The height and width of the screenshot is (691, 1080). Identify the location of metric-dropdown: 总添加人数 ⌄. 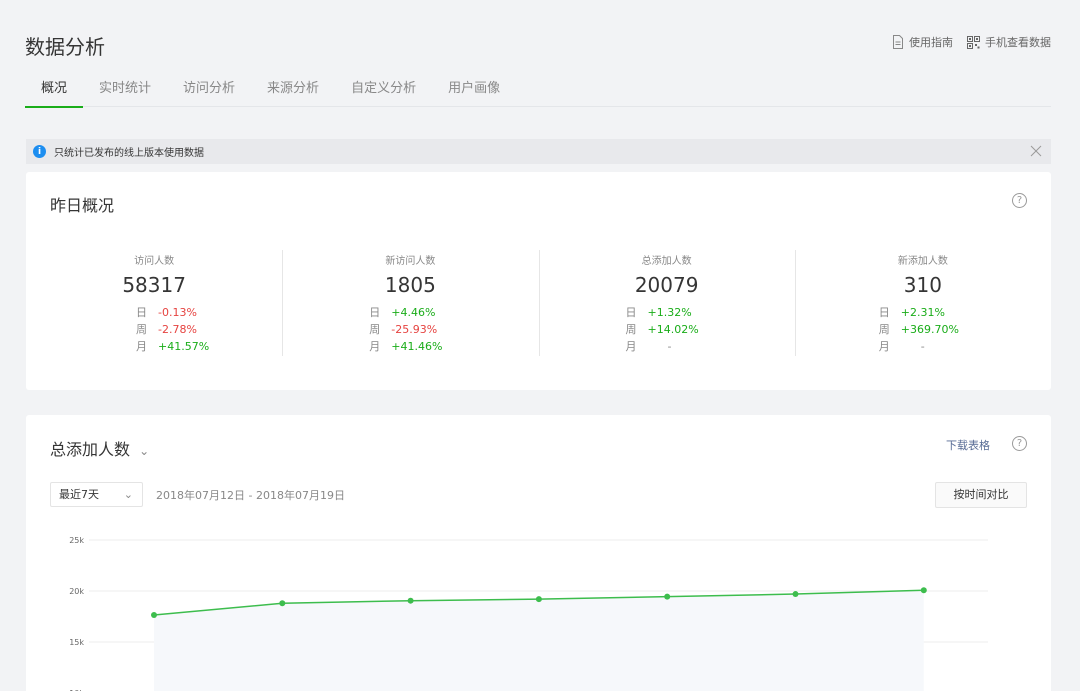
(99, 448).